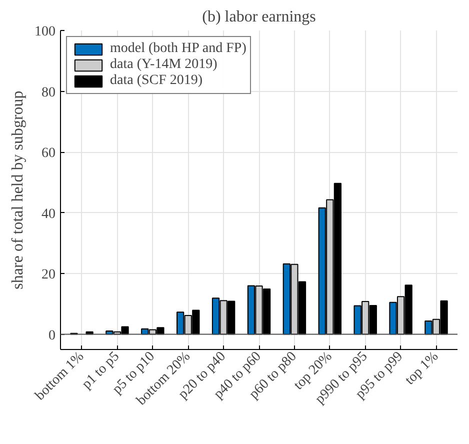 This screenshot has width=469, height=444. What do you see at coordinates (49, 92) in the screenshot?
I see `y-tick-label: 80` at bounding box center [49, 92].